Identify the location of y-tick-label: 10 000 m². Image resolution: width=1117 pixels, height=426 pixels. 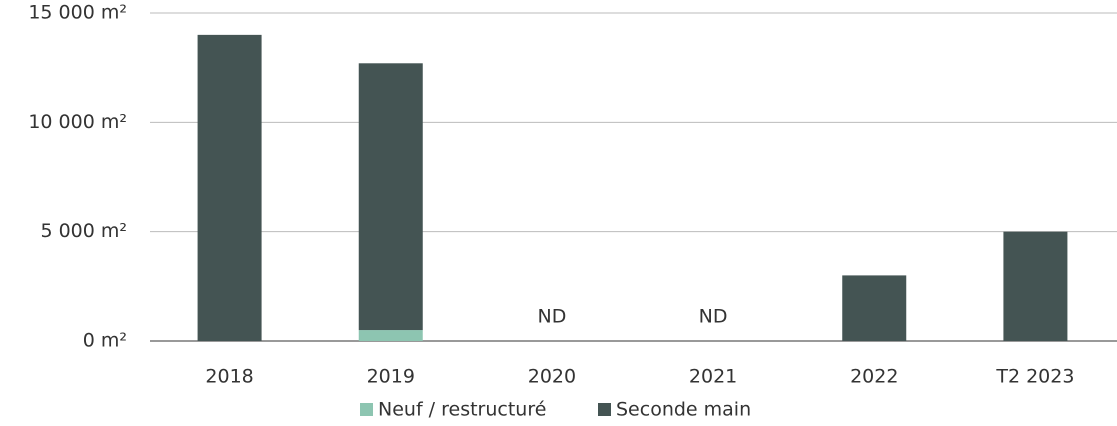
(77, 122).